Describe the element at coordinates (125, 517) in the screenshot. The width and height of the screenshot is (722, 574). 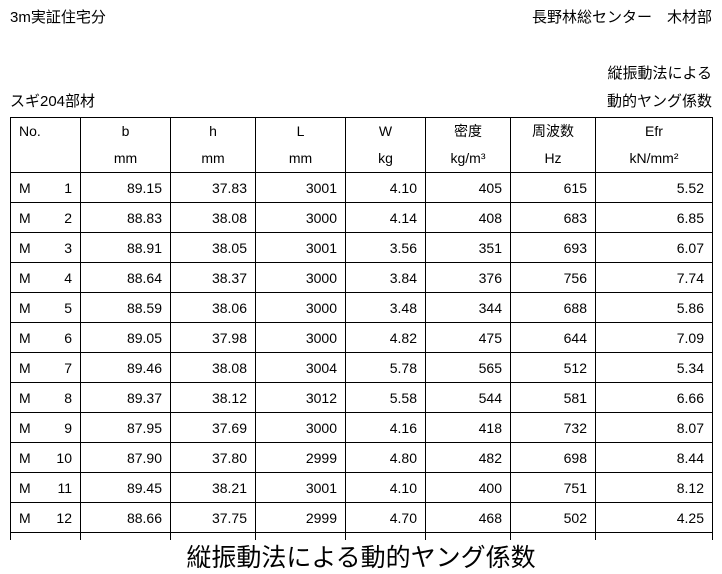
I see `cell: 88.66` at that location.